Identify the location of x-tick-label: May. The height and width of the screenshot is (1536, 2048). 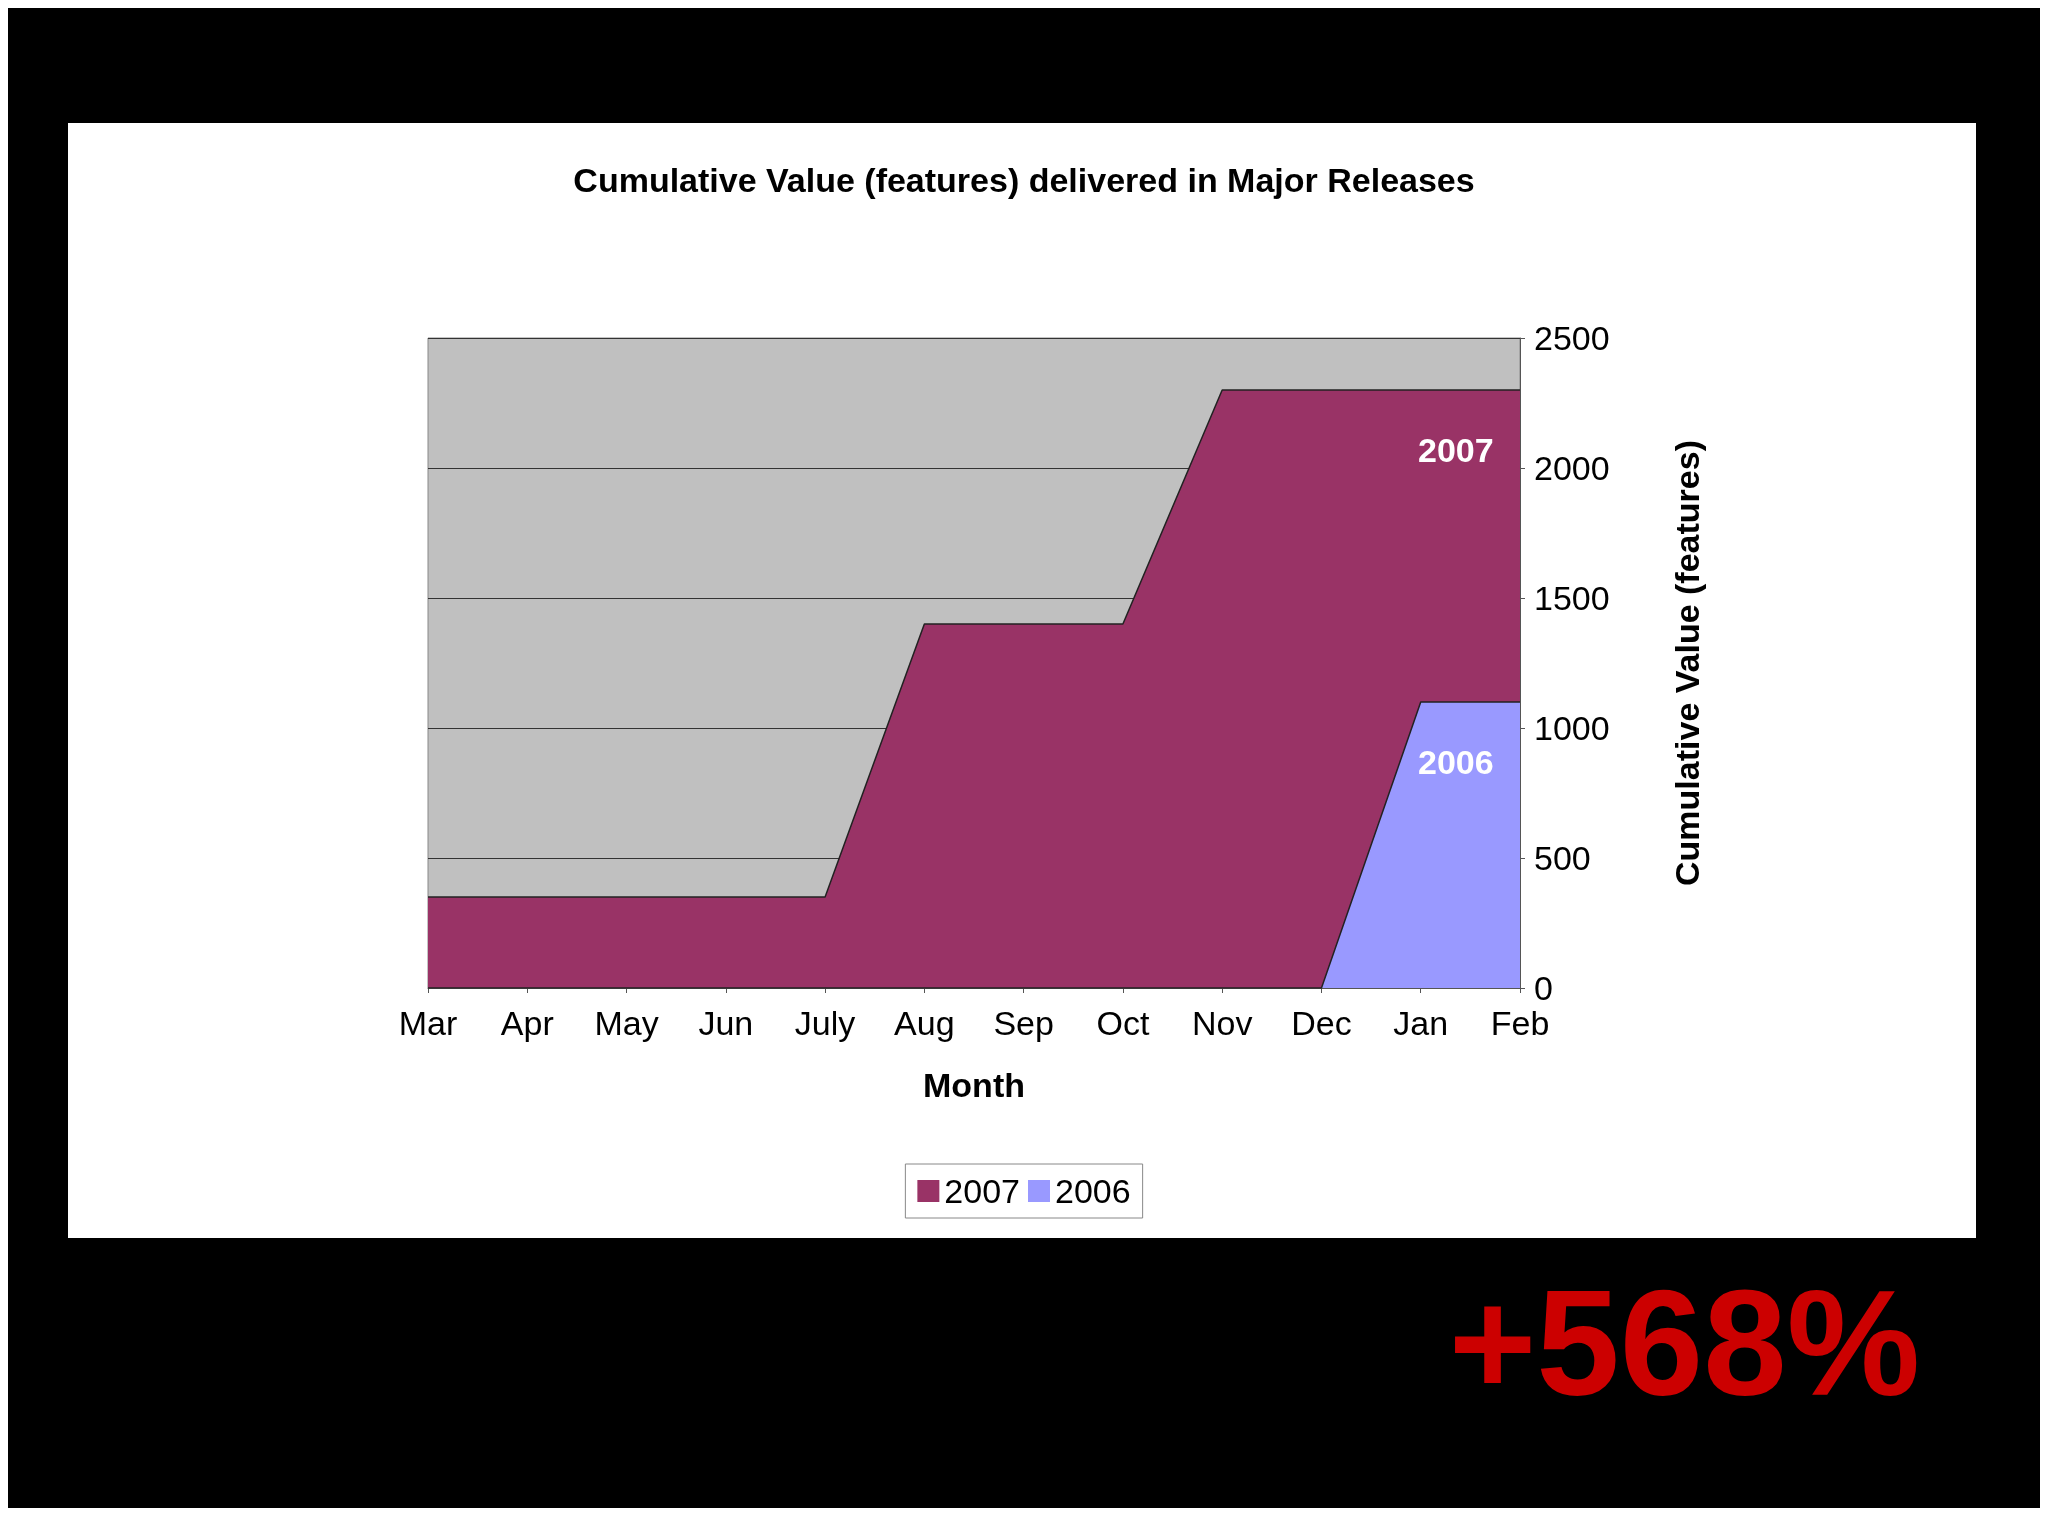
(626, 1023).